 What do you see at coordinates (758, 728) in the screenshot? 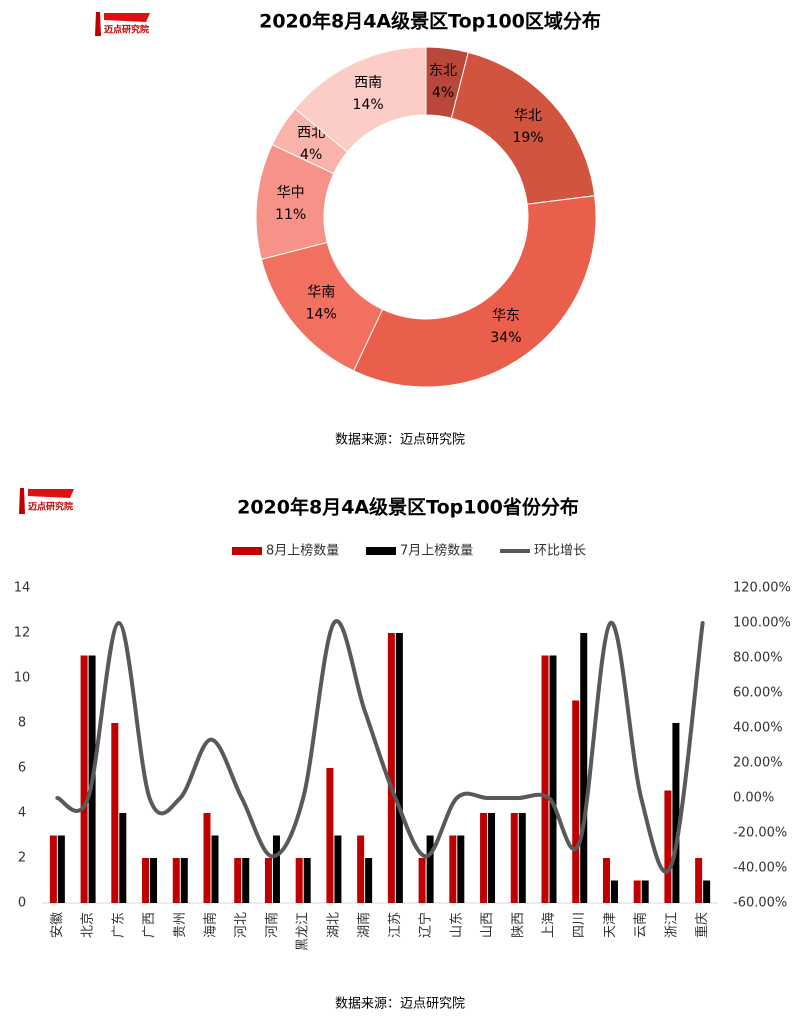
I see `y2-tick-label: 40.00%` at bounding box center [758, 728].